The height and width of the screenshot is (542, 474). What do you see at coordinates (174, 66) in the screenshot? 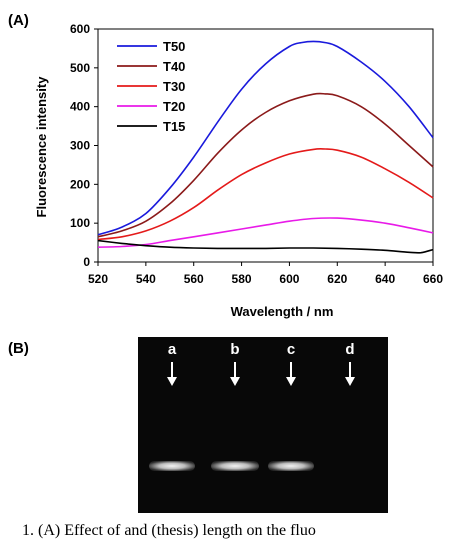
I see `legend-label: T40` at bounding box center [174, 66].